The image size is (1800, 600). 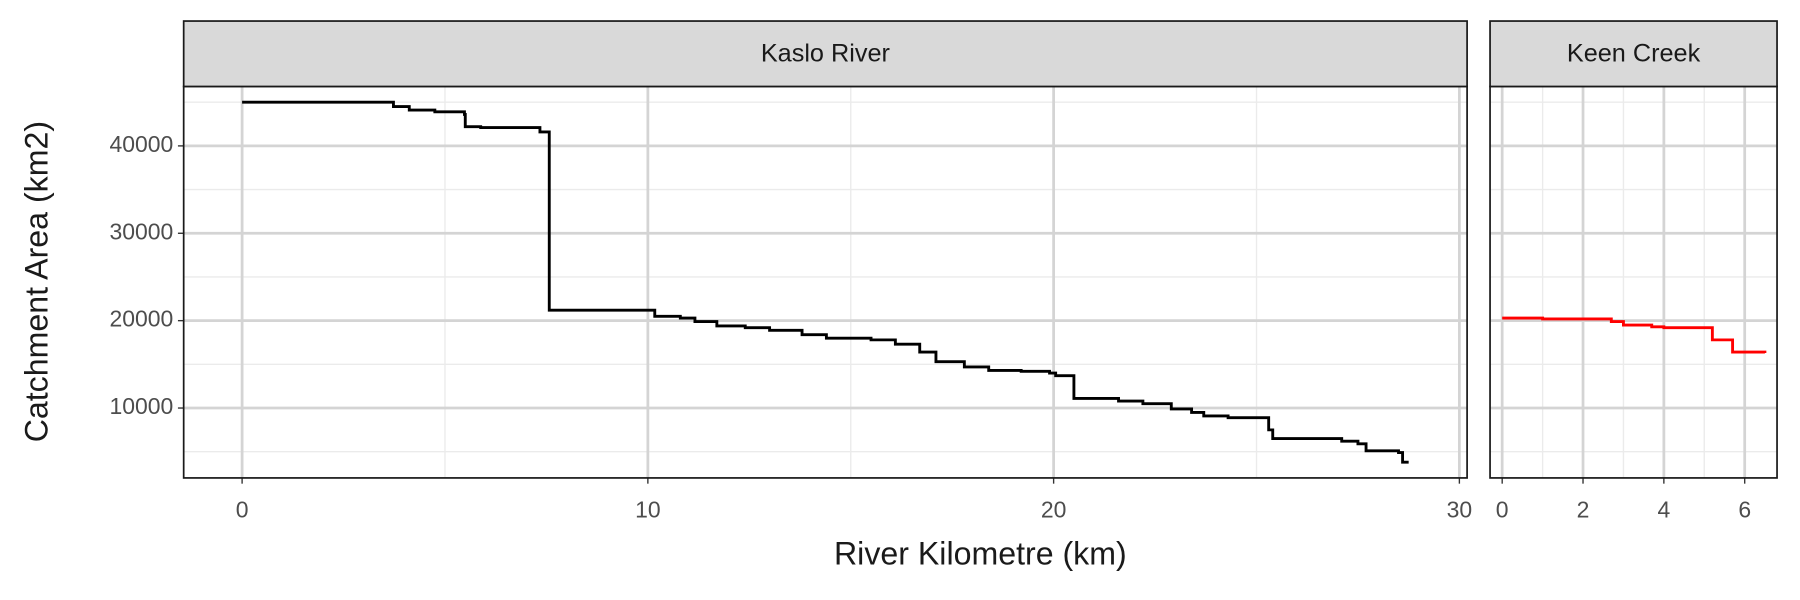 I want to click on x-tick-label: 30, so click(x=1460, y=509).